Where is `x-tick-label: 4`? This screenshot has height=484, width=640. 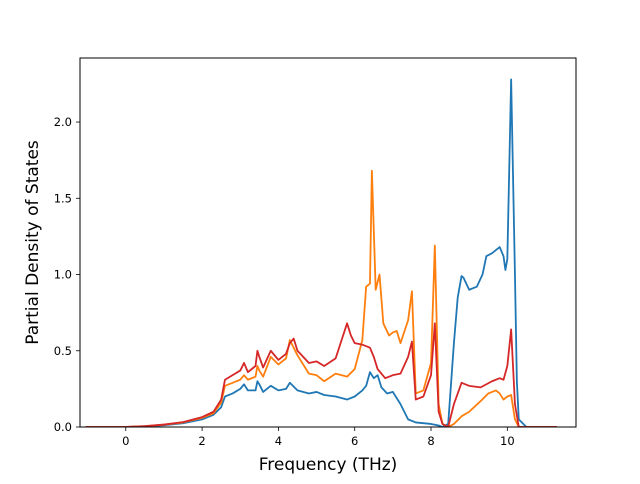
x-tick-label: 4 is located at coordinates (278, 441).